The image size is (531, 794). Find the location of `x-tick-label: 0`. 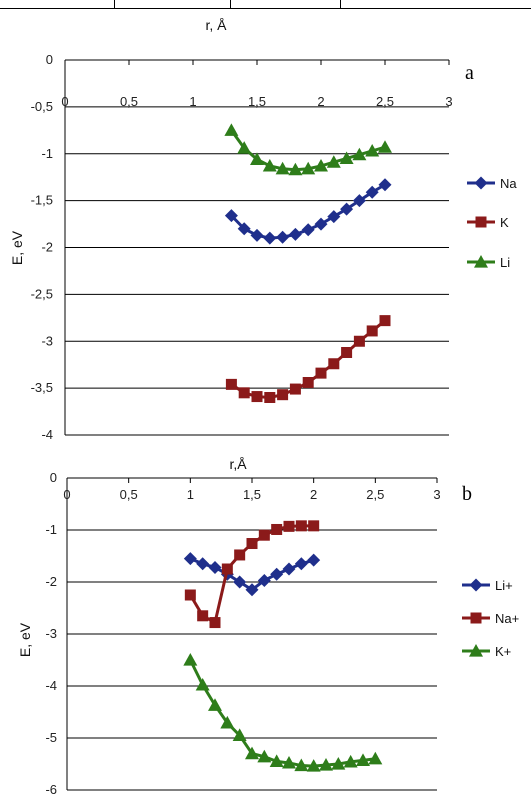

x-tick-label: 0 is located at coordinates (64, 101).